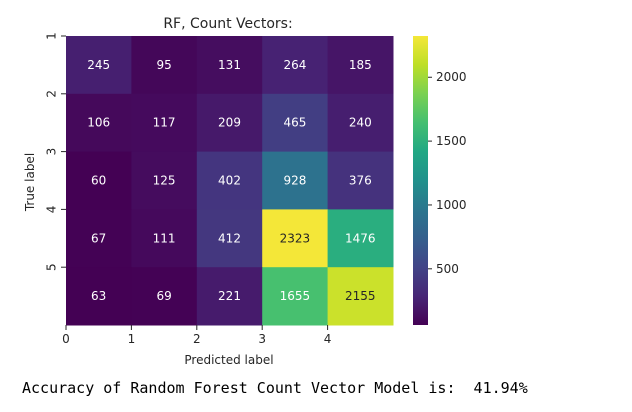  What do you see at coordinates (52, 210) in the screenshot?
I see `y-tick-label: 4` at bounding box center [52, 210].